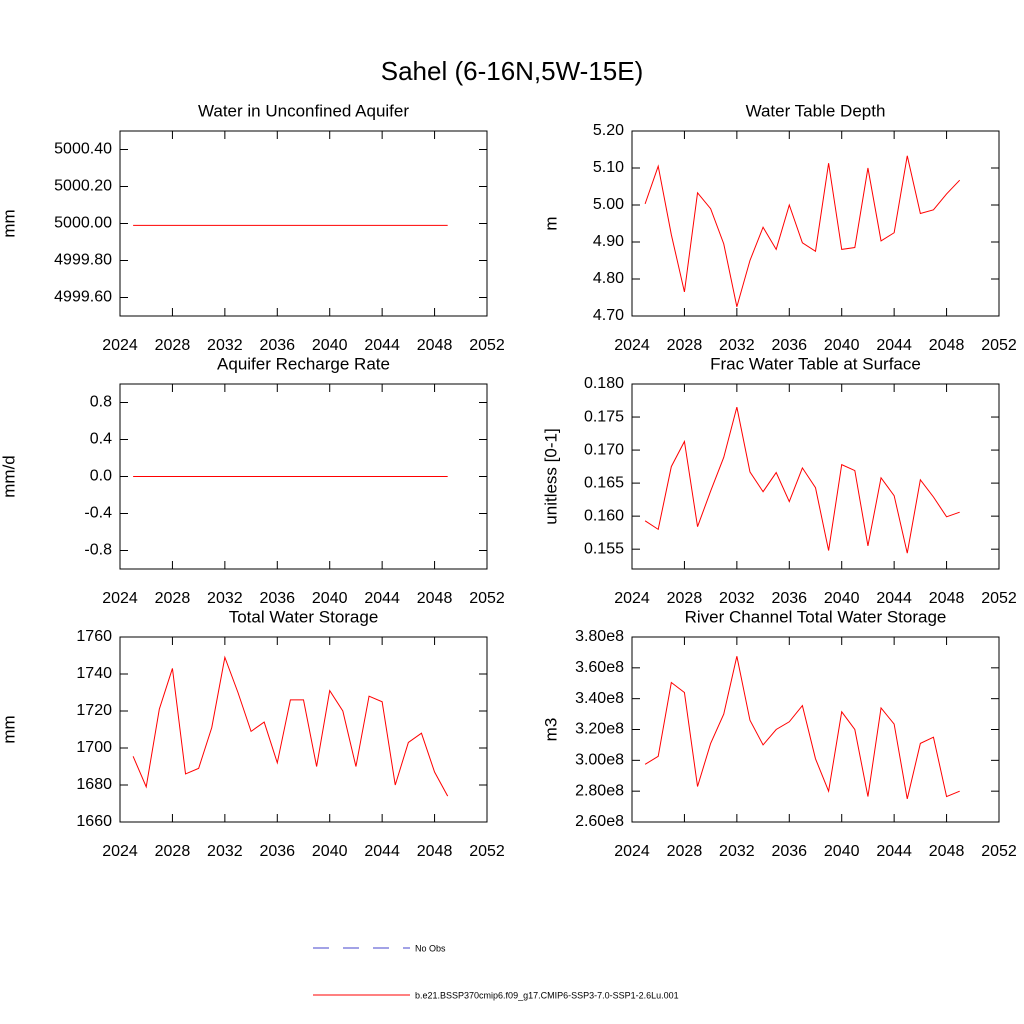  What do you see at coordinates (604, 515) in the screenshot?
I see `y-tick-label: 0.160` at bounding box center [604, 515].